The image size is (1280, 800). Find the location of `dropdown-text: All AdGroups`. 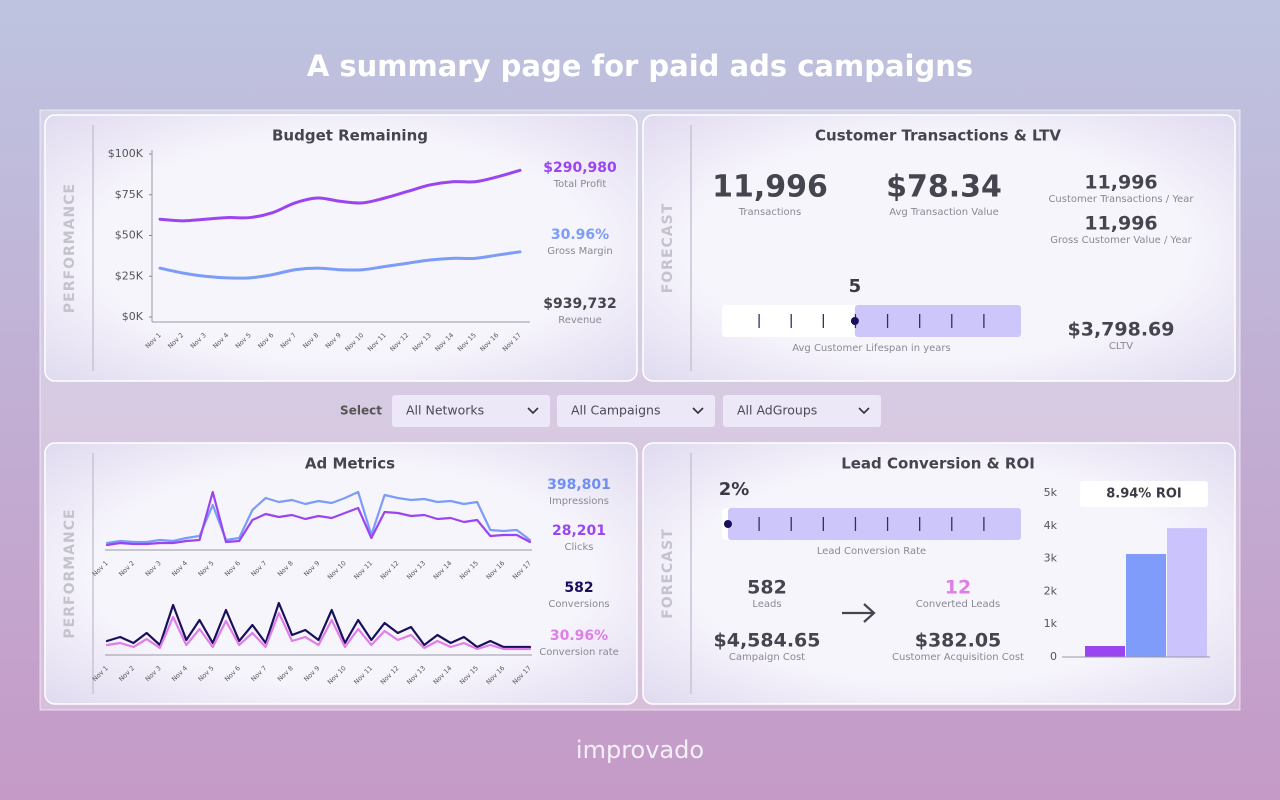

dropdown-text: All AdGroups is located at coordinates (777, 410).